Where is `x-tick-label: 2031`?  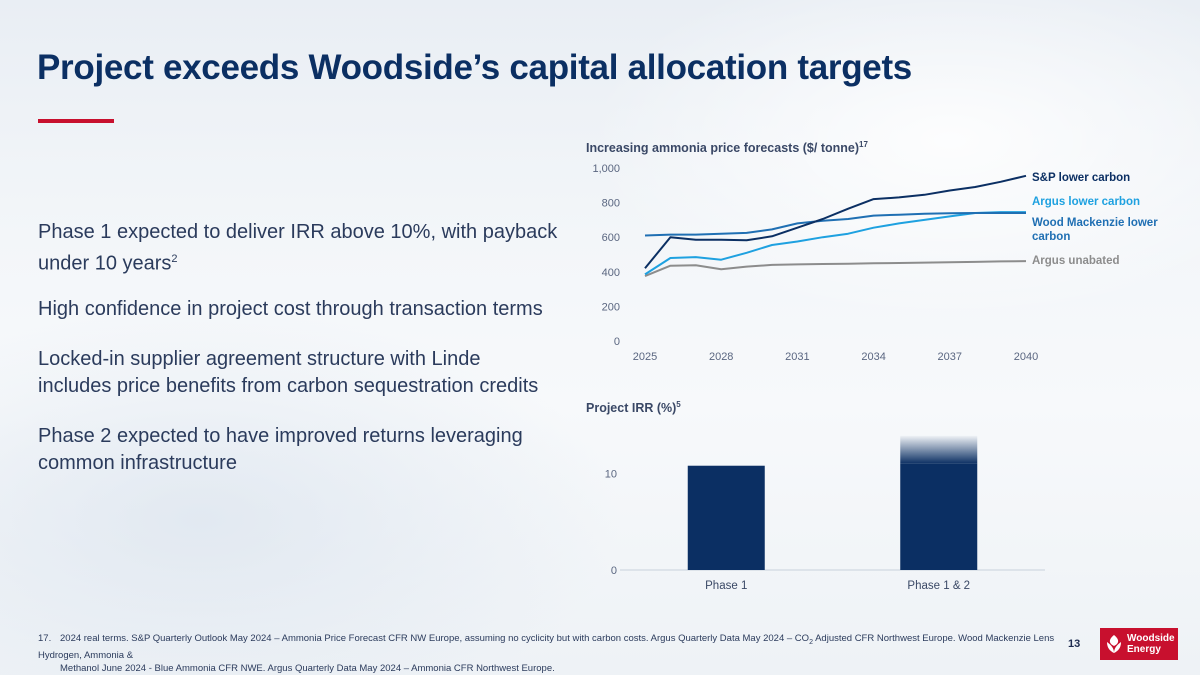
x-tick-label: 2031 is located at coordinates (797, 357).